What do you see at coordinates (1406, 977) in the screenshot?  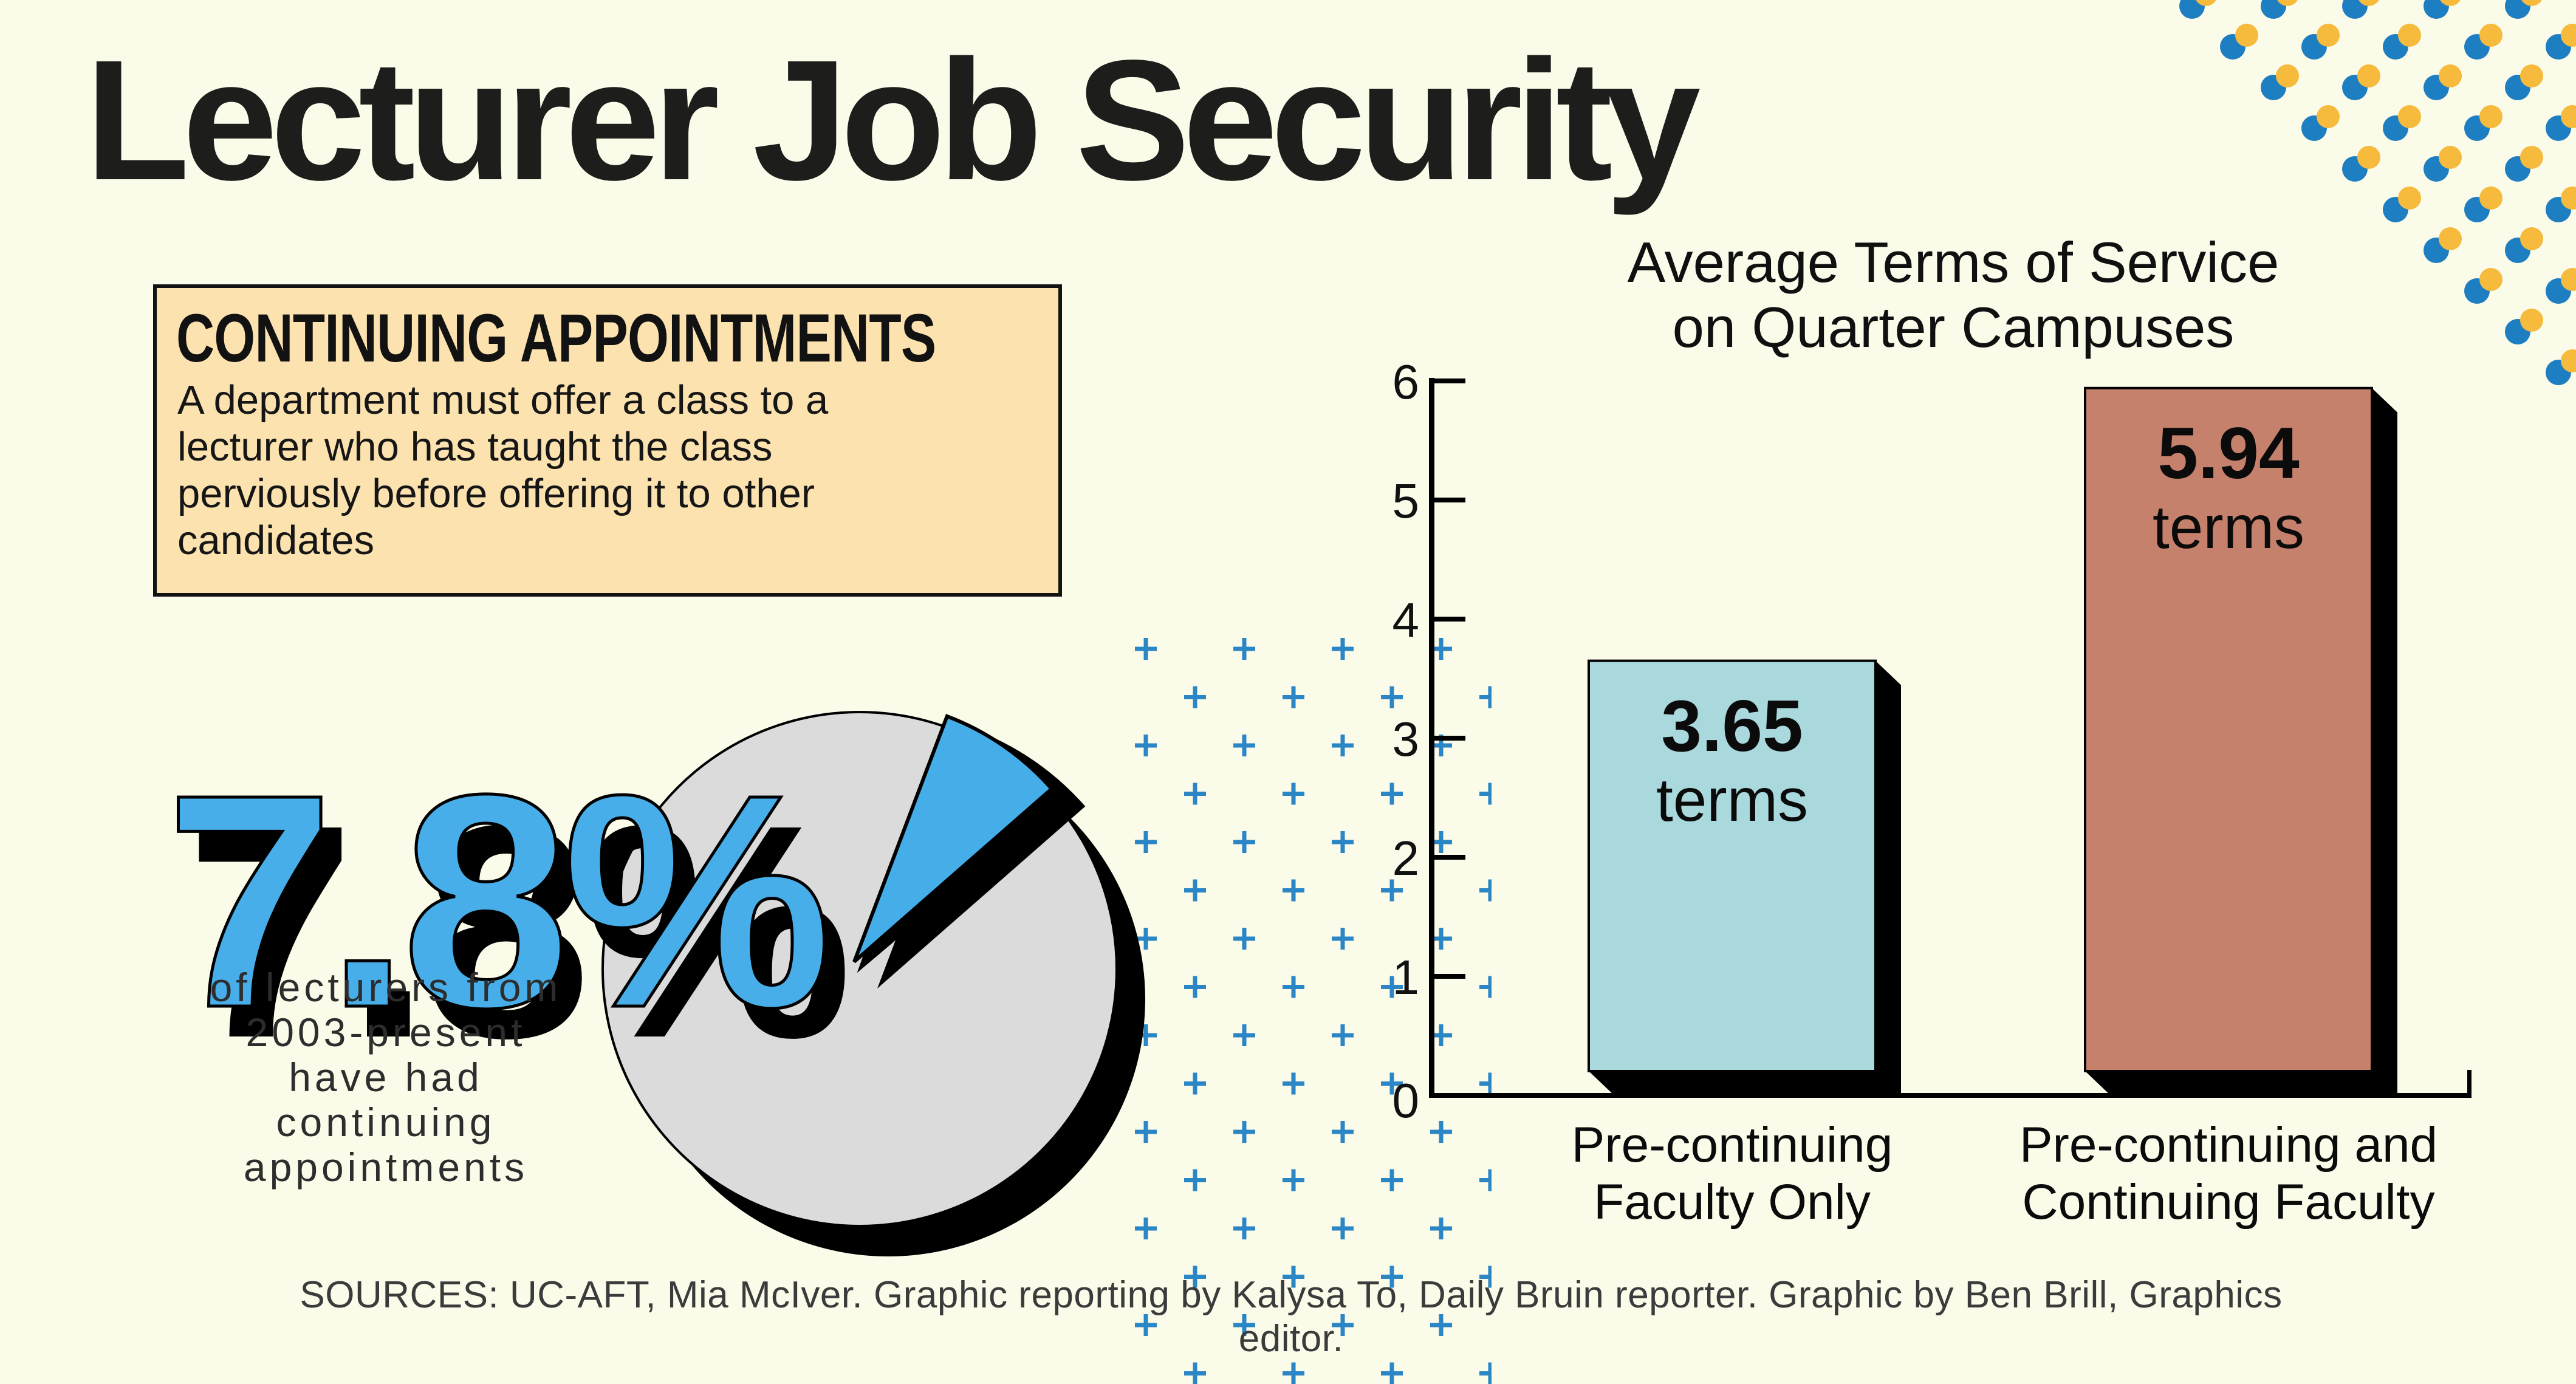 I see `y-tick-label-1: 1` at bounding box center [1406, 977].